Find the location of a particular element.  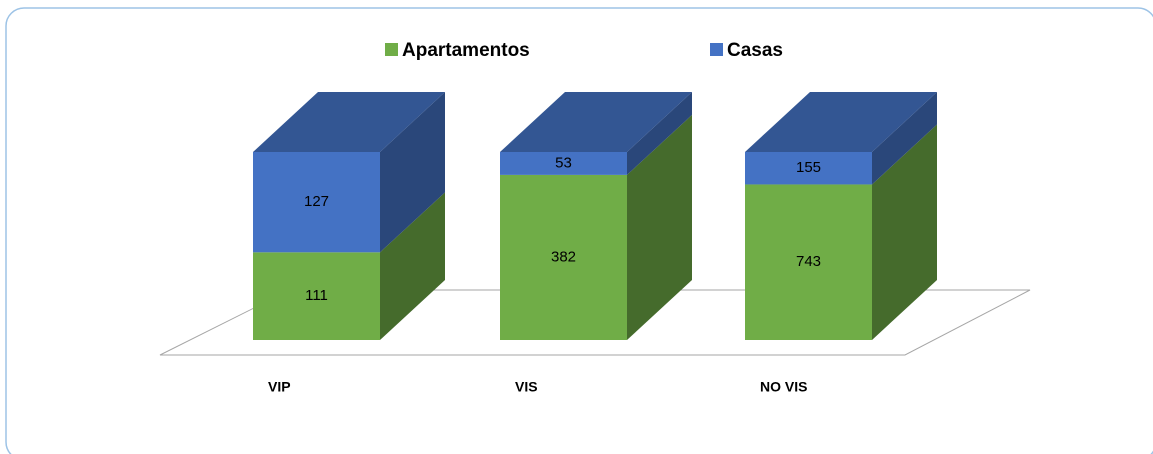

data-label: 127 is located at coordinates (316, 201).